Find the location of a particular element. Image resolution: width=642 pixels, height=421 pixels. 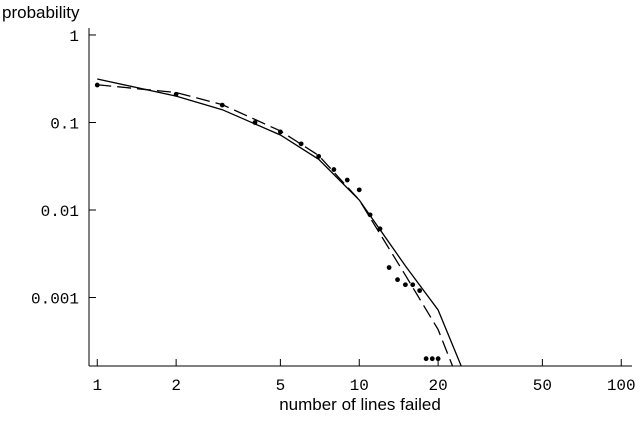

x-tick-label: 100 is located at coordinates (621, 386).